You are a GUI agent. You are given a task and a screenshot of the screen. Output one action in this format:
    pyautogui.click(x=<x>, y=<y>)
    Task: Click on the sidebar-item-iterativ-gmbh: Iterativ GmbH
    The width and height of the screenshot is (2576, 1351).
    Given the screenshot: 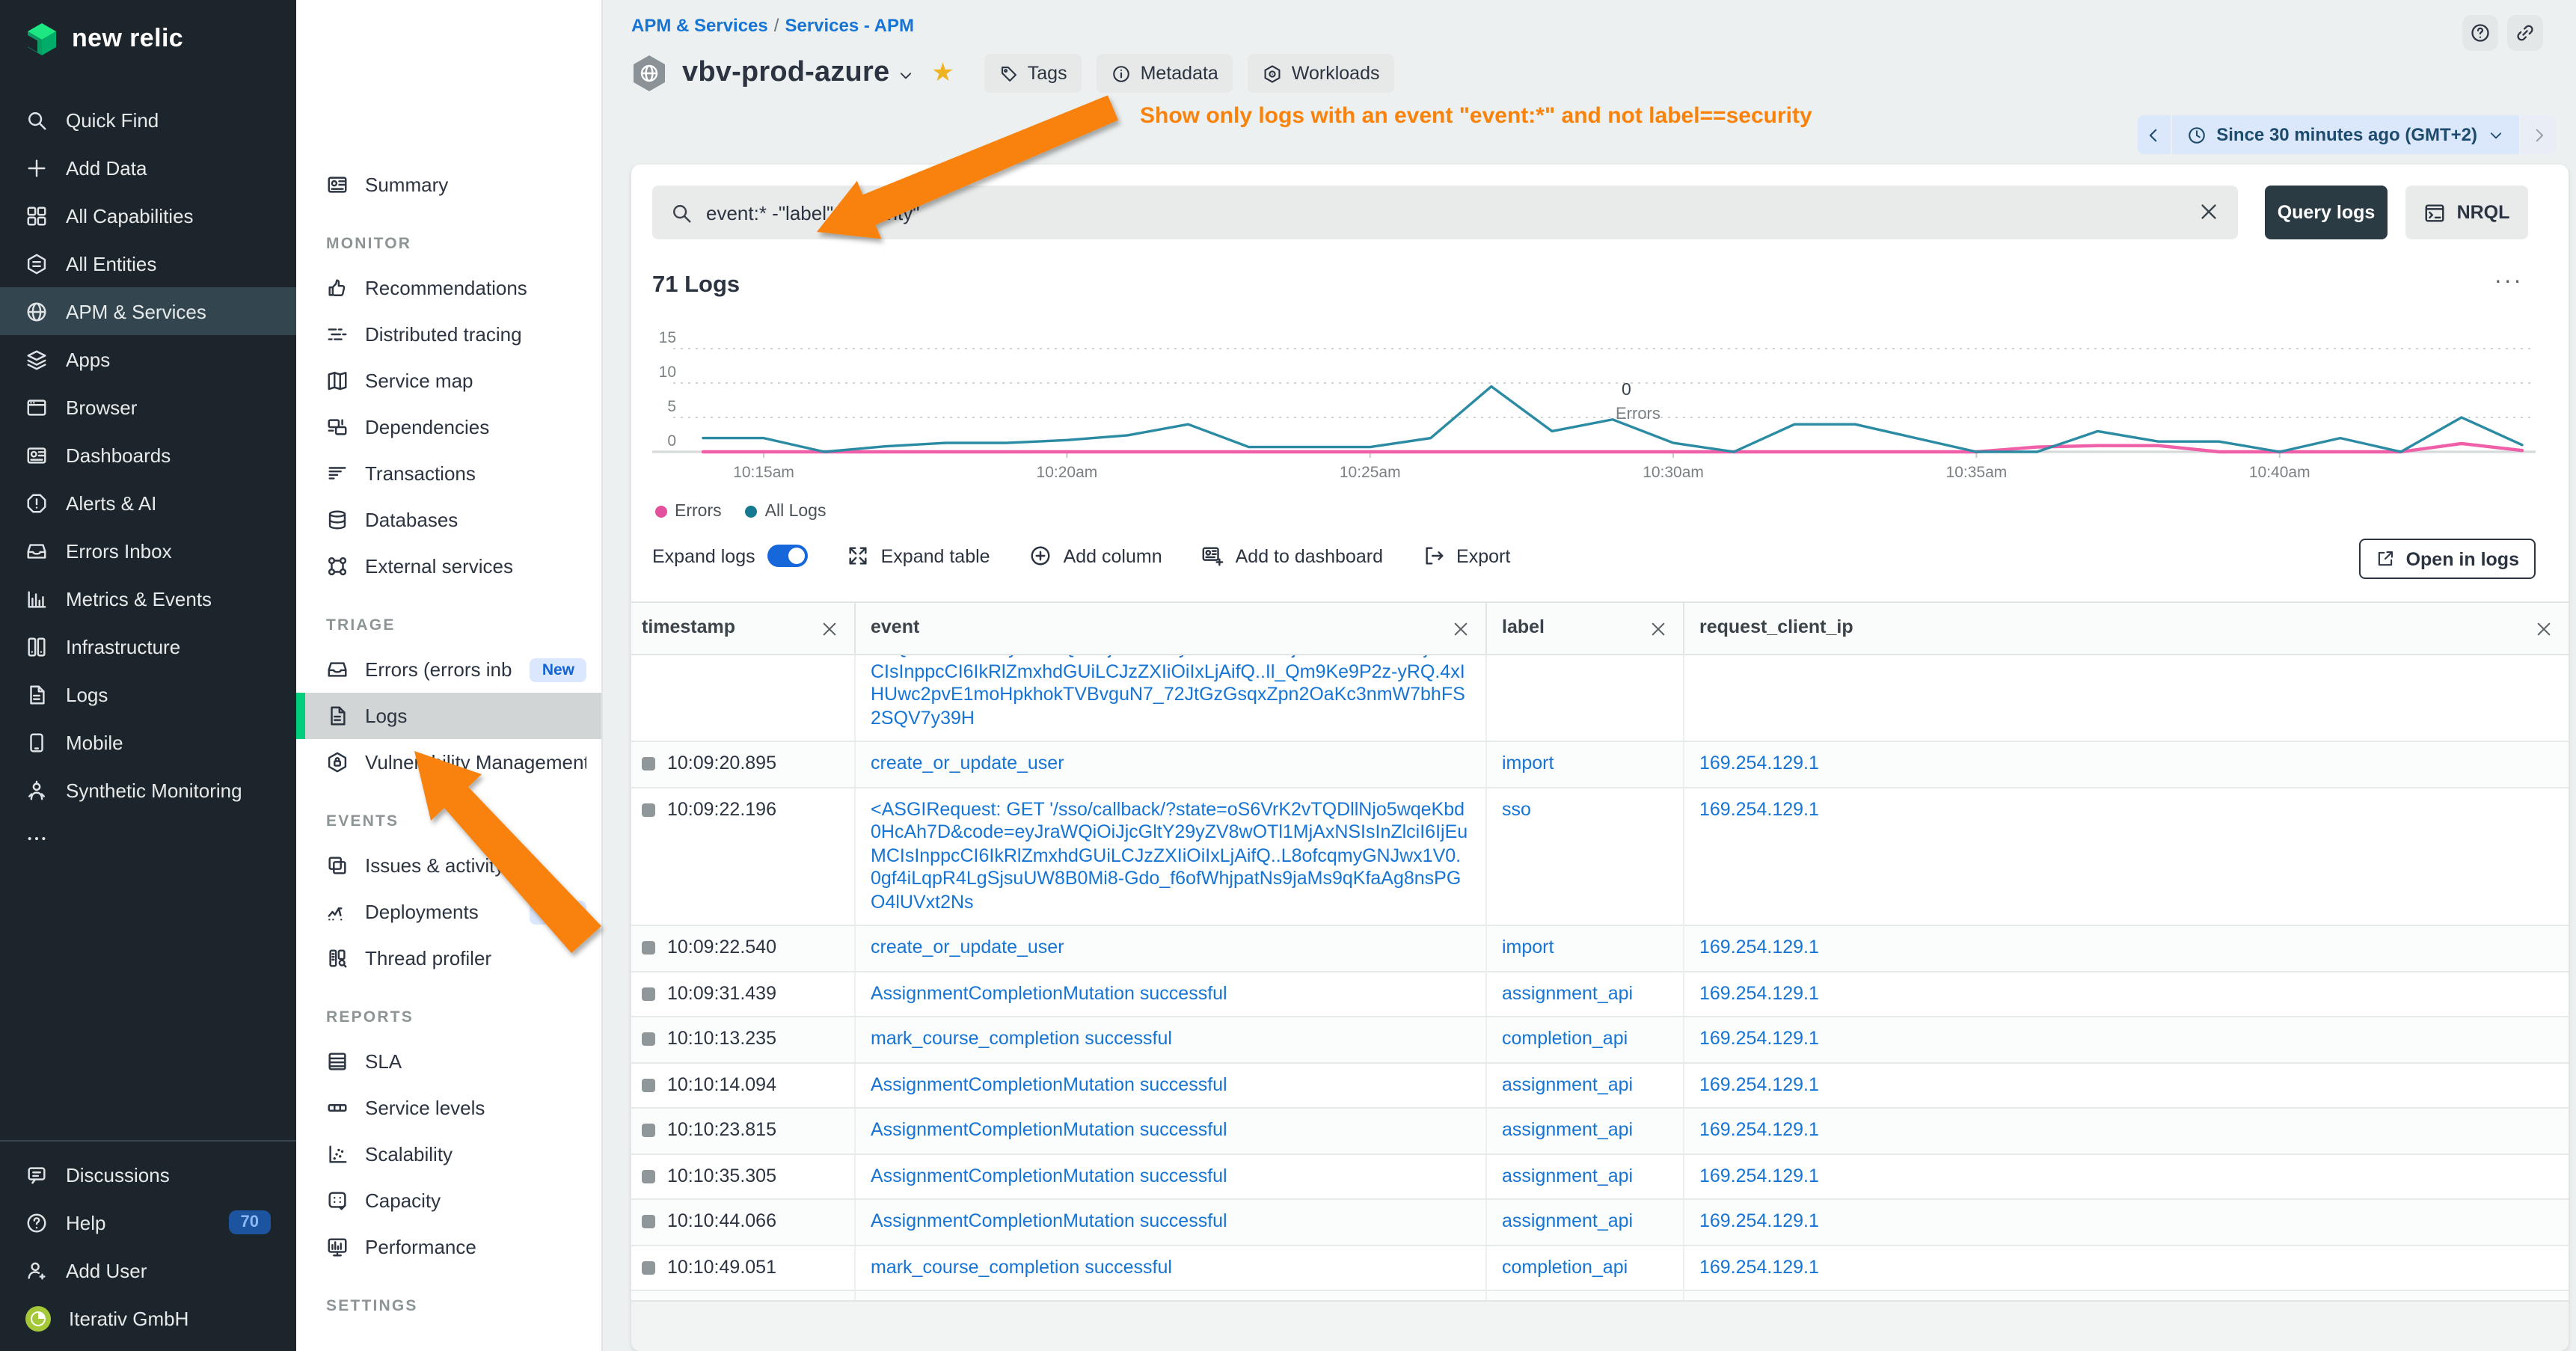 What is the action you would take?
    pyautogui.click(x=148, y=1318)
    